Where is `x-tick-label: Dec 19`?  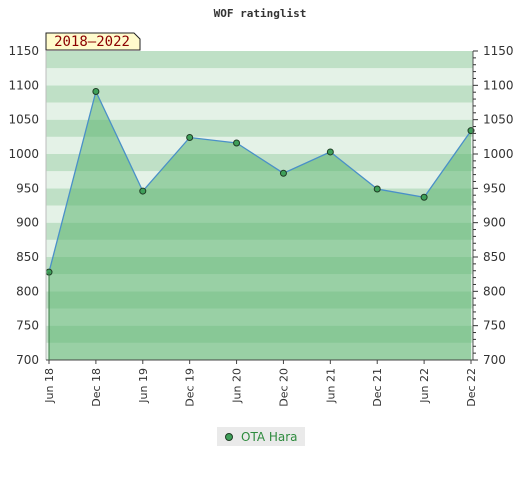 x-tick-label: Dec 19 is located at coordinates (190, 387).